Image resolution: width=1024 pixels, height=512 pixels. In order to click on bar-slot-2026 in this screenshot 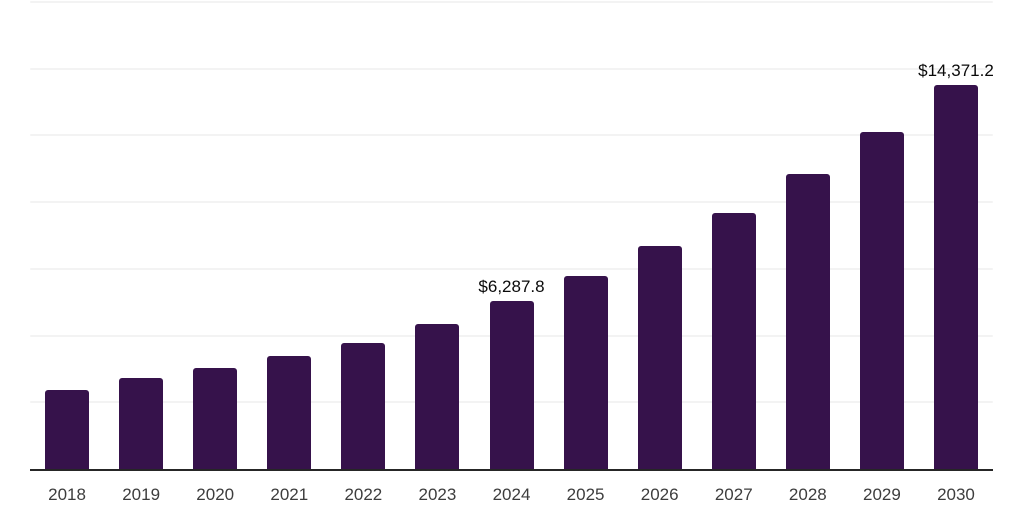, I will do `click(660, 235)`.